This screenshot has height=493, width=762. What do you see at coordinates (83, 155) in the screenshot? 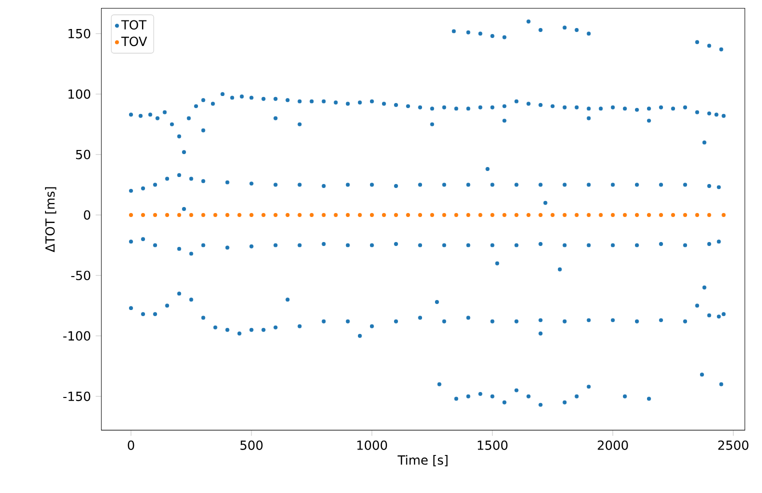
I see `y-tick-label: 50` at bounding box center [83, 155].